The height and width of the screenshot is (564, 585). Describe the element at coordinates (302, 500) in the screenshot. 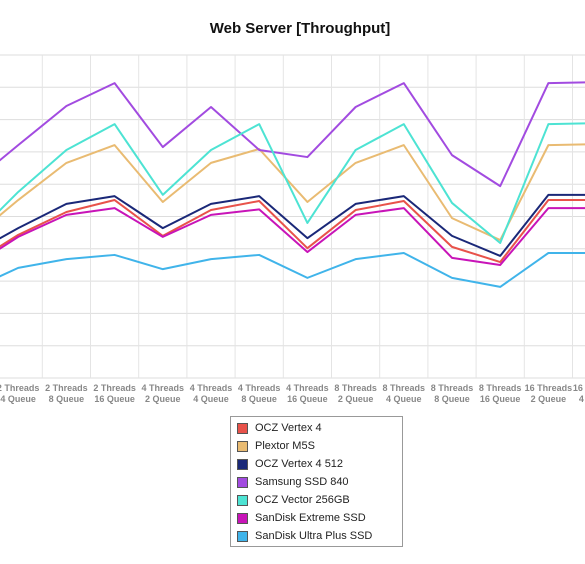

I see `legend-label: OCZ Vector 256GB` at that location.